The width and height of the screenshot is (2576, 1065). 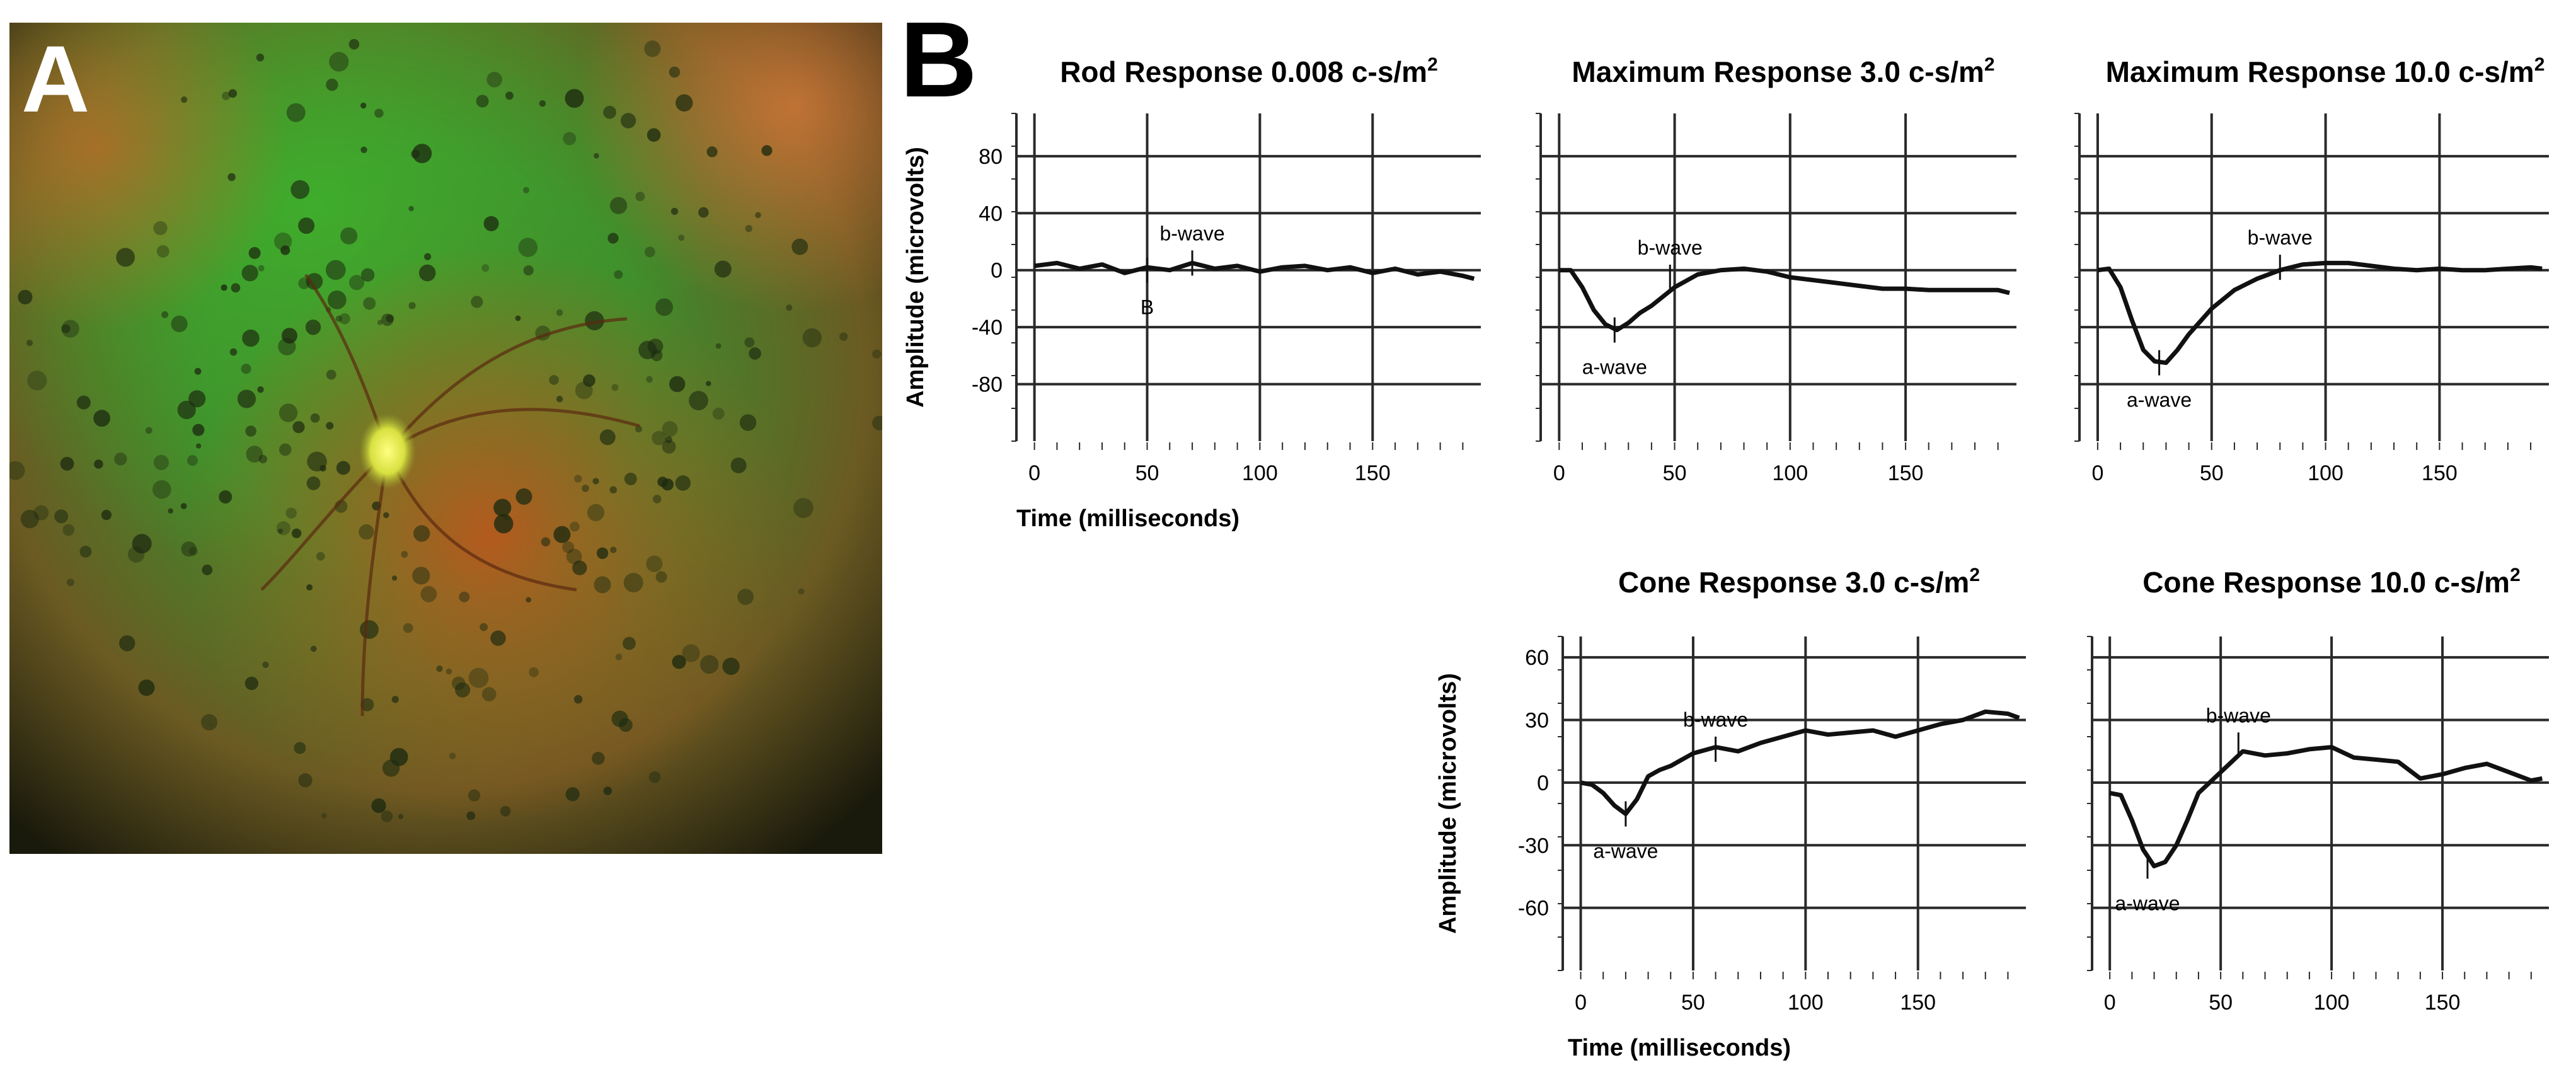 What do you see at coordinates (938, 60) in the screenshot?
I see `panel-b-label: B` at bounding box center [938, 60].